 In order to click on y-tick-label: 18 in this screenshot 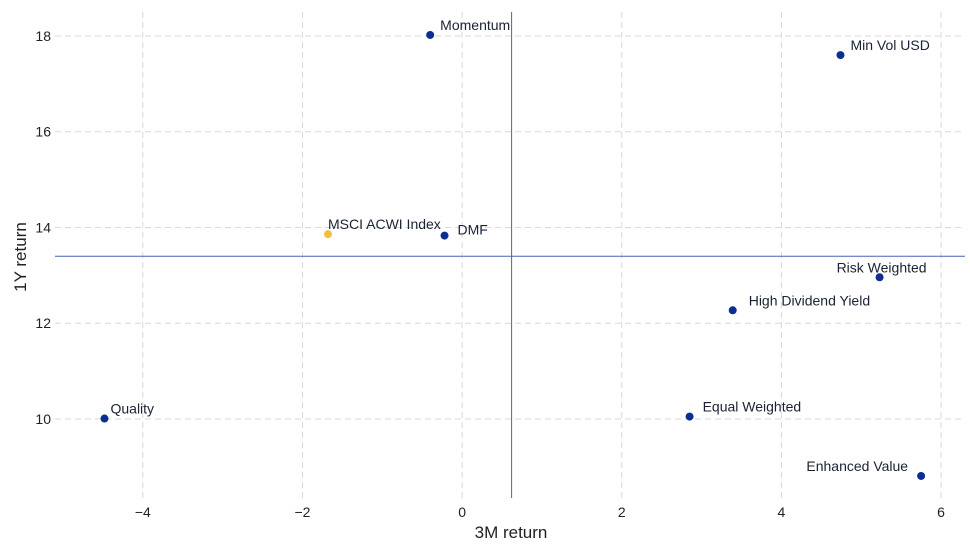, I will do `click(43, 36)`.